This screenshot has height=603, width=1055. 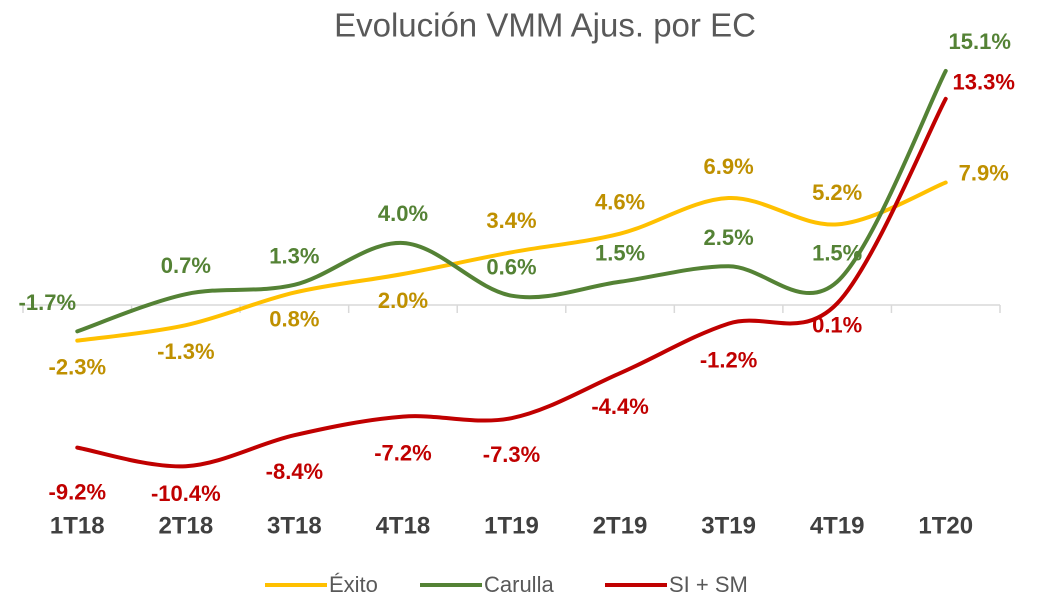 What do you see at coordinates (984, 172) in the screenshot?
I see `data-label: 7.9%` at bounding box center [984, 172].